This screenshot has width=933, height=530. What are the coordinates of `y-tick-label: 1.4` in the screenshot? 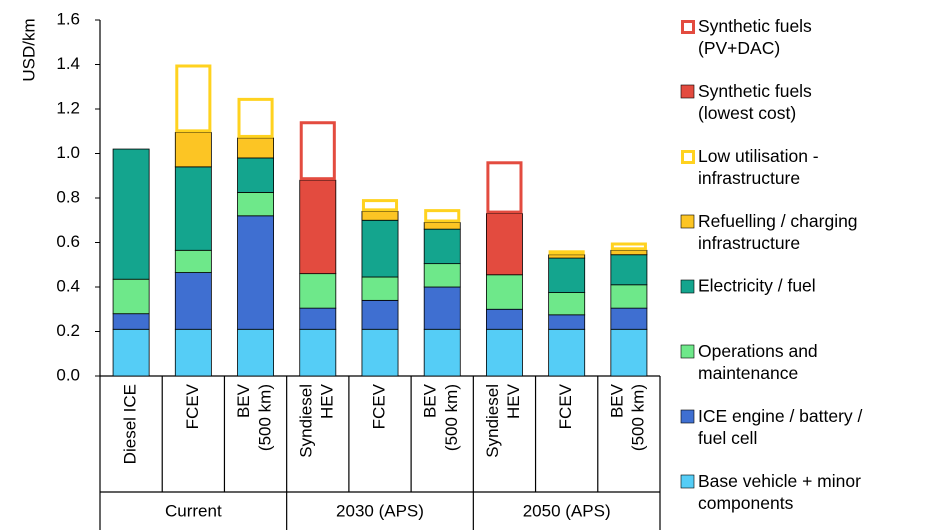 It's located at (68, 63).